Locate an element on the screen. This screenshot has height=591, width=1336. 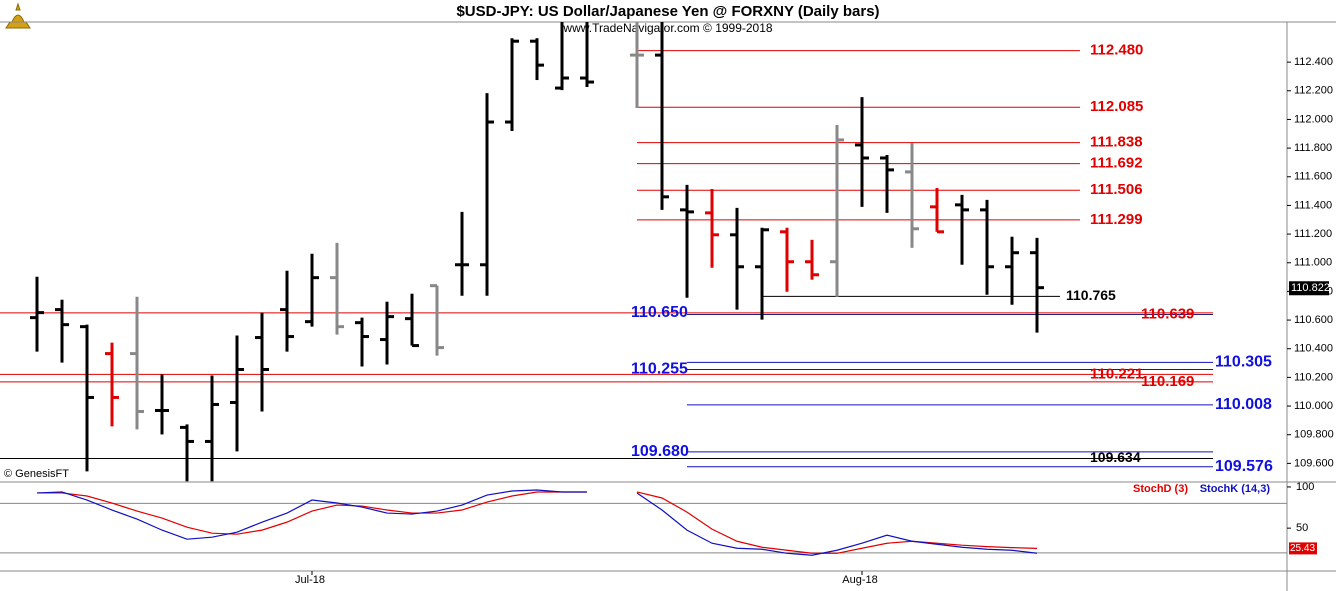
level-label: 110.765 is located at coordinates (1091, 295).